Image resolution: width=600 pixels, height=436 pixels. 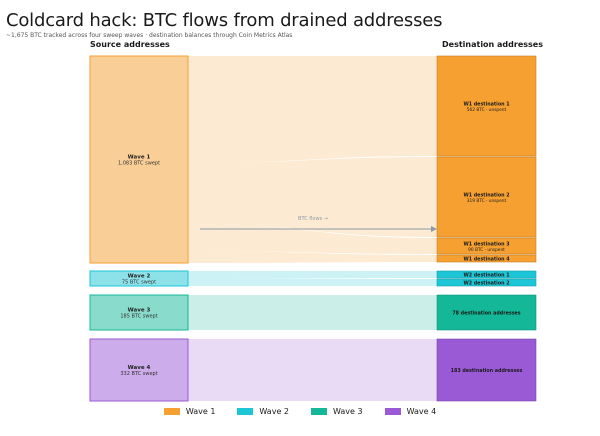 What do you see at coordinates (421, 411) in the screenshot?
I see `legend-label: Wave 4` at bounding box center [421, 411].